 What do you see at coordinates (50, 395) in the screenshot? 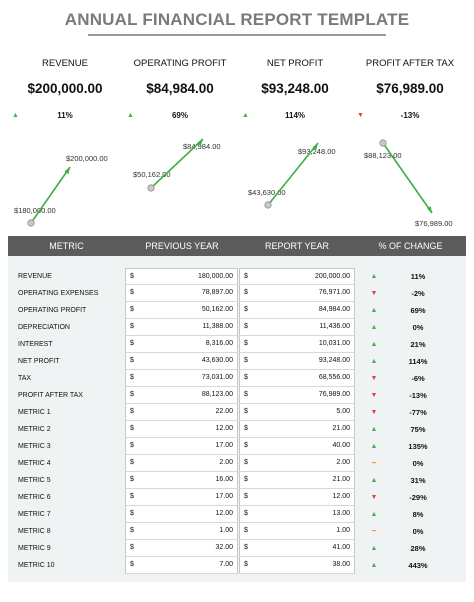
I see `metric-name: PROFIT AFTER TAX` at bounding box center [50, 395].